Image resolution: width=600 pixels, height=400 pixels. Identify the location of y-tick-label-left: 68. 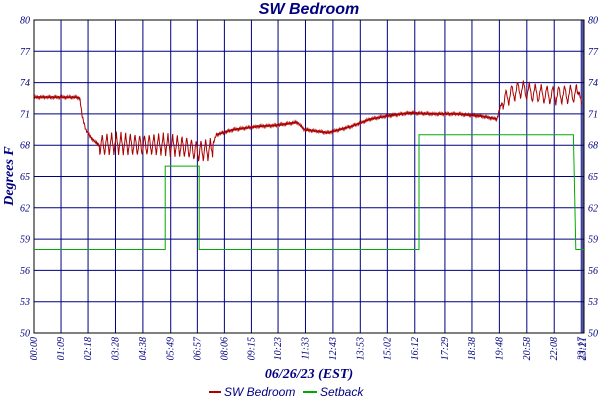
(25, 146).